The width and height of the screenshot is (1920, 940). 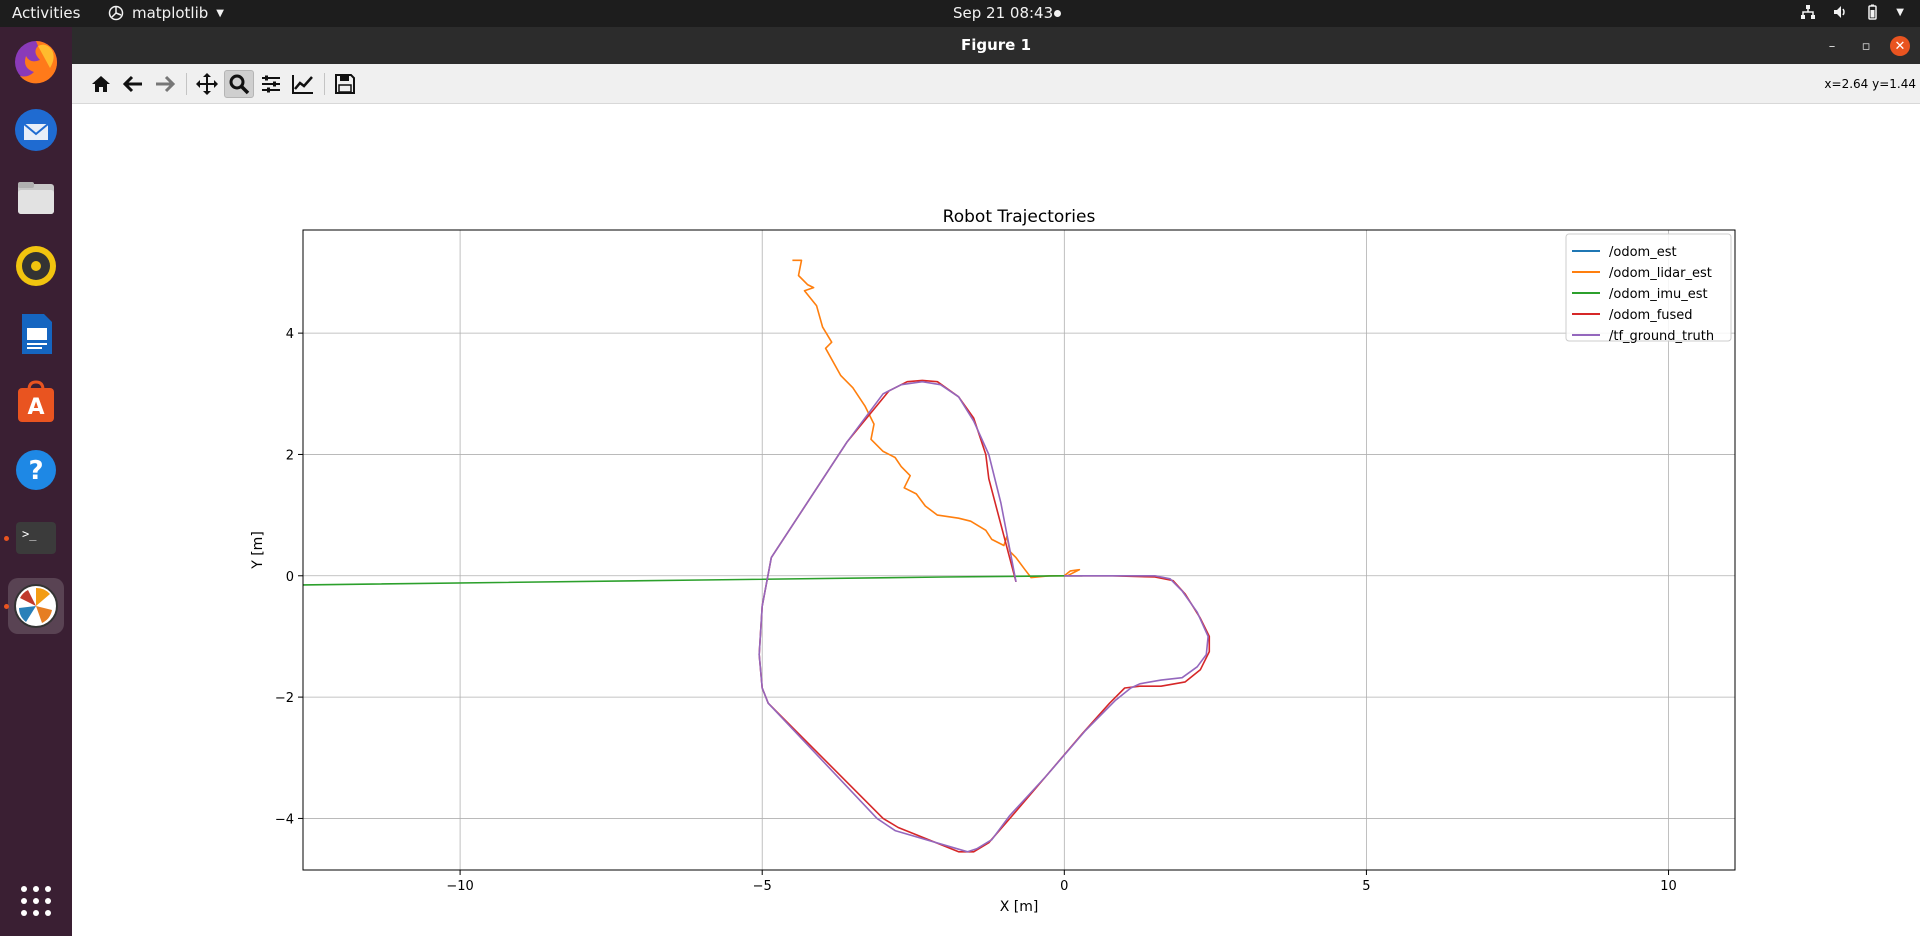 What do you see at coordinates (1057, 13) in the screenshot?
I see `notification-dot-icon` at bounding box center [1057, 13].